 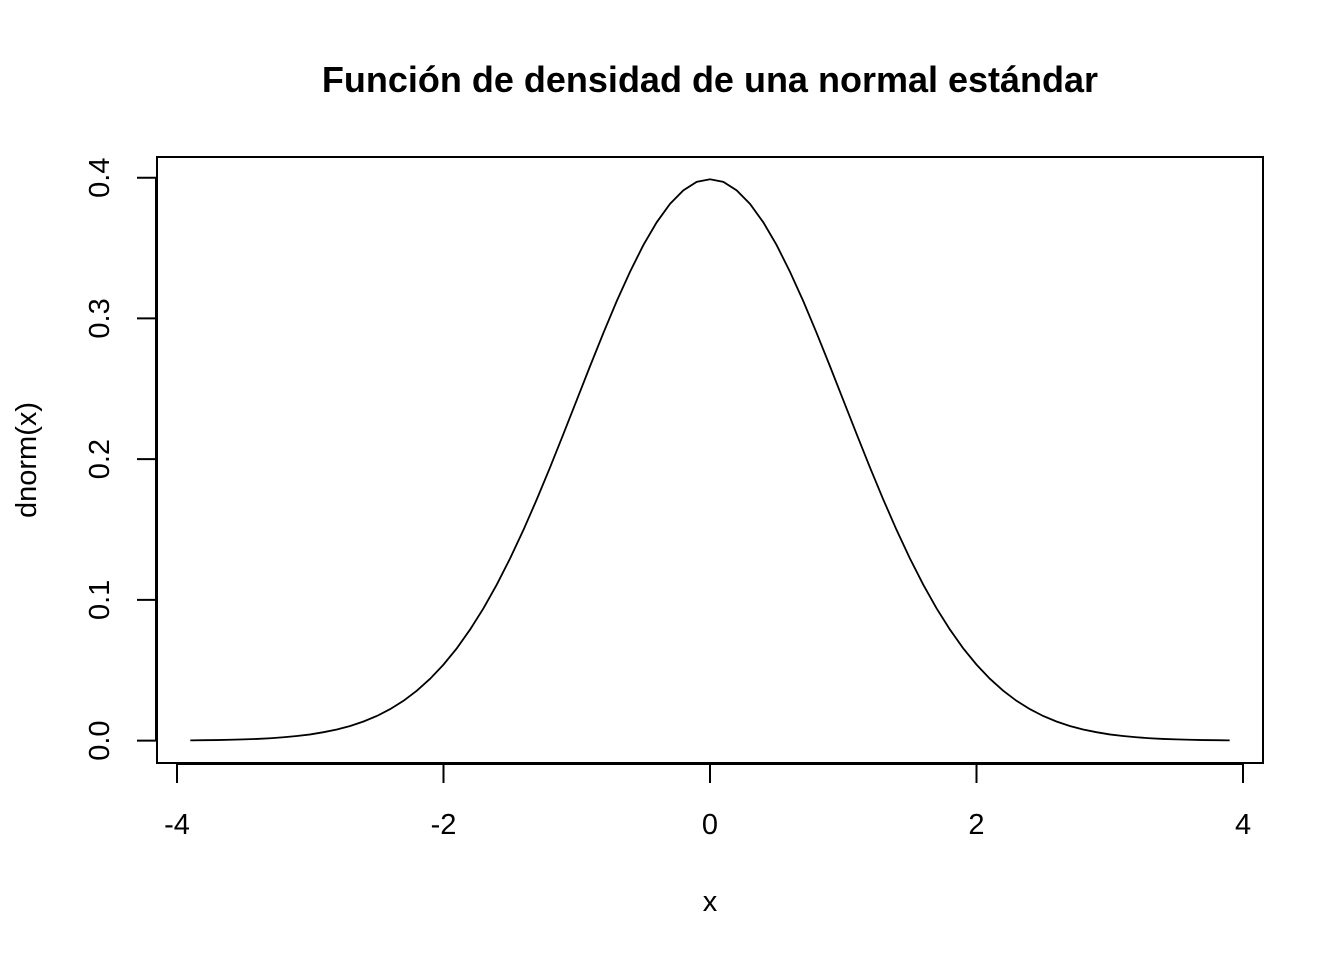 I want to click on x-tick-label: 0, so click(x=710, y=825).